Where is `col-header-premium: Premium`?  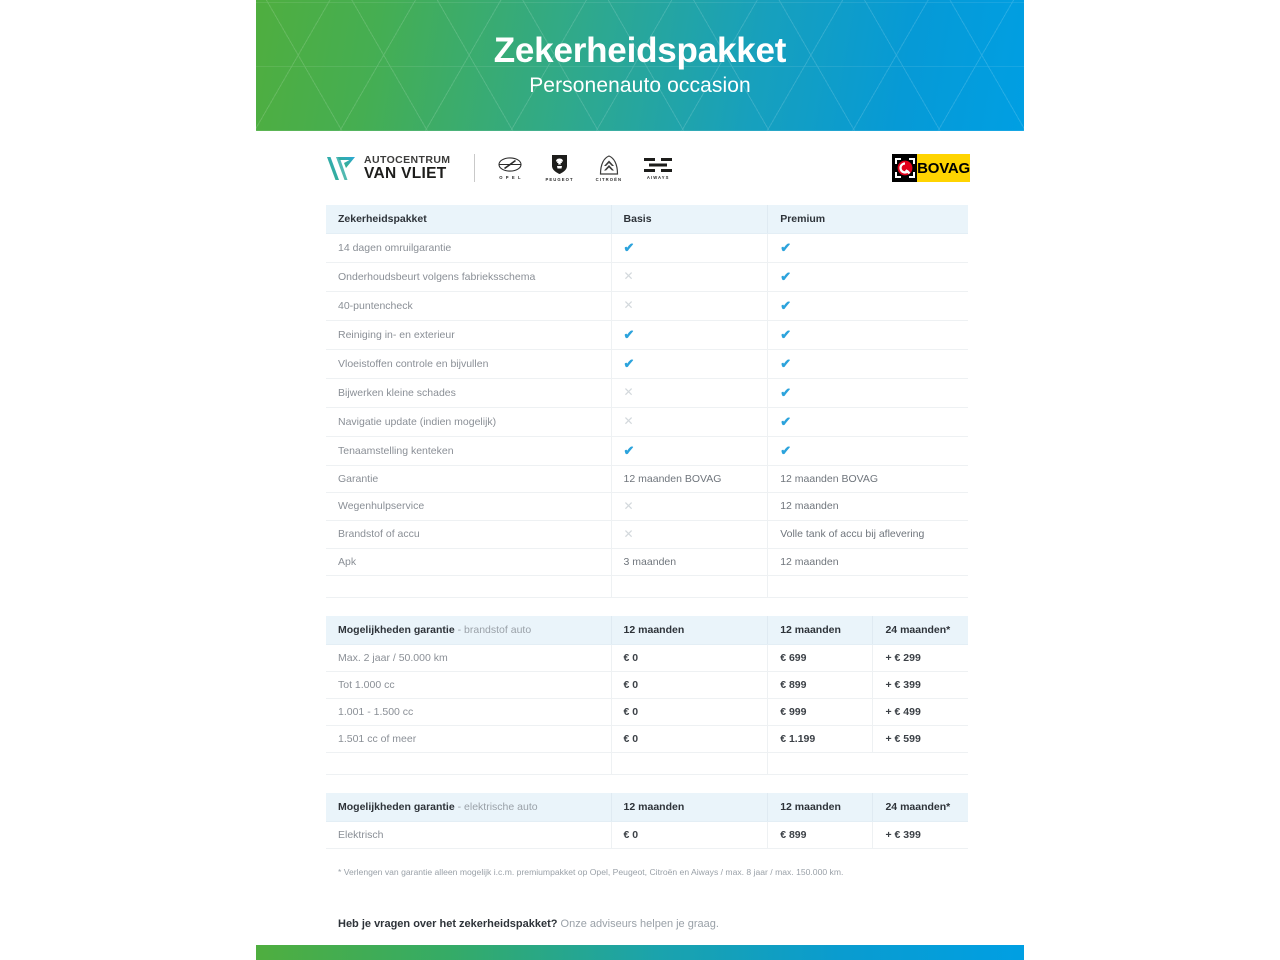
col-header-premium: Premium is located at coordinates (867, 219).